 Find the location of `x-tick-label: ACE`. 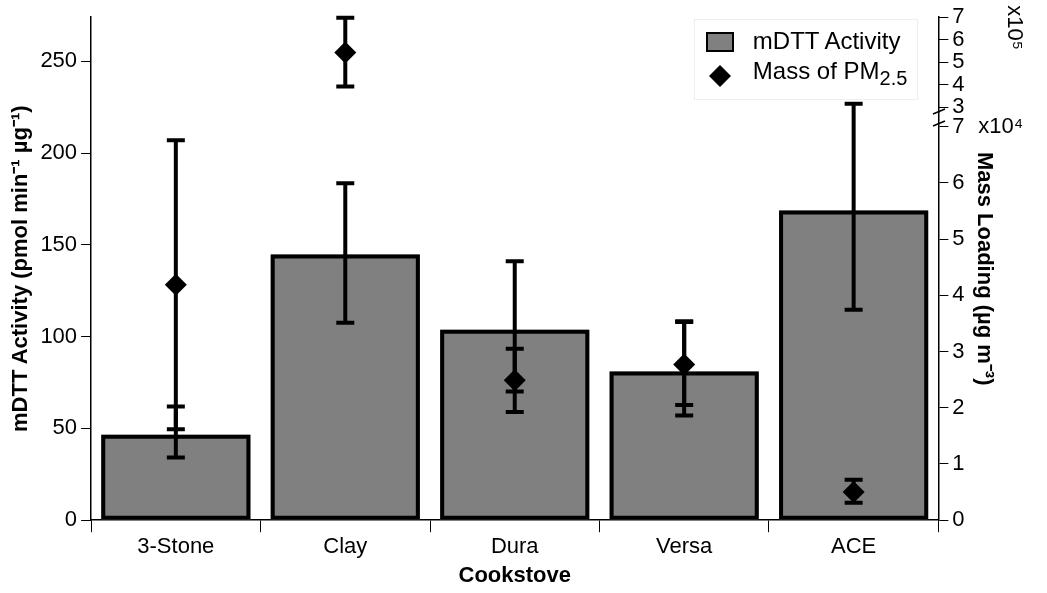

x-tick-label: ACE is located at coordinates (854, 546).